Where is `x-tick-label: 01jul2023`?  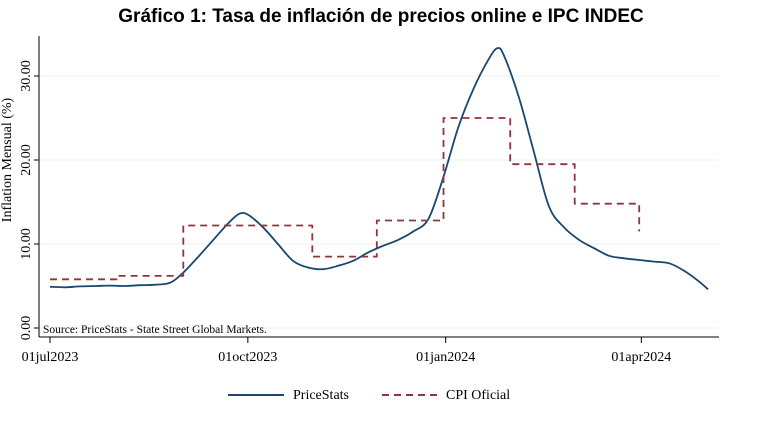
x-tick-label: 01jul2023 is located at coordinates (50, 357).